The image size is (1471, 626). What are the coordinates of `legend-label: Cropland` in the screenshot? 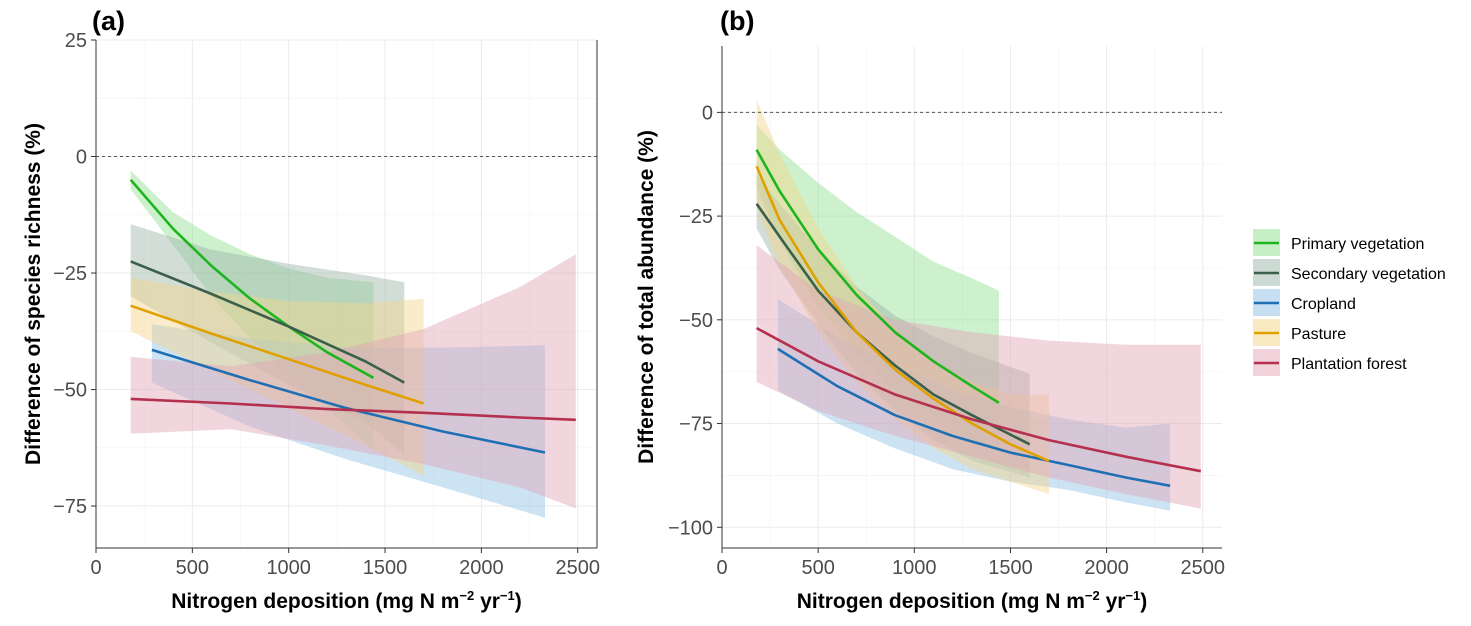 It's located at (1323, 304).